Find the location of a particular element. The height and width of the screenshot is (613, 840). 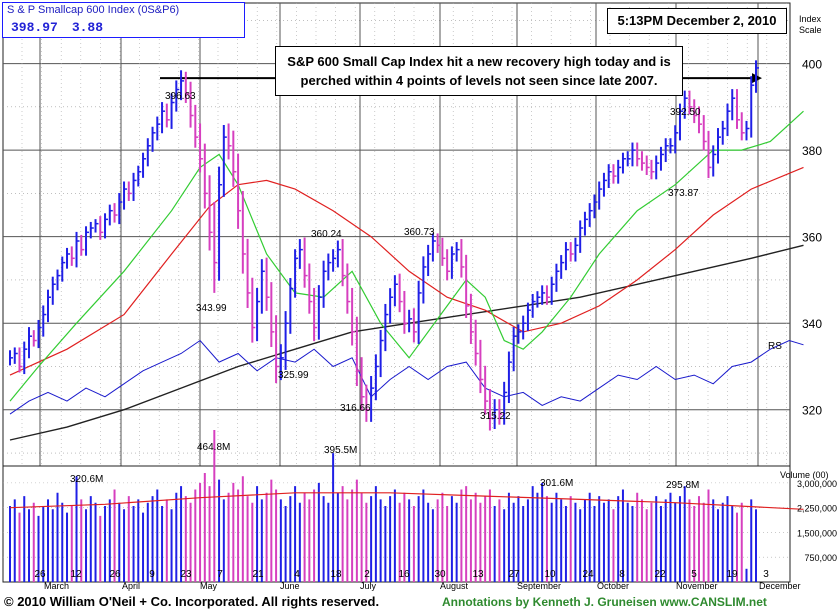

x-tick-label: 18 is located at coordinates (336, 574).